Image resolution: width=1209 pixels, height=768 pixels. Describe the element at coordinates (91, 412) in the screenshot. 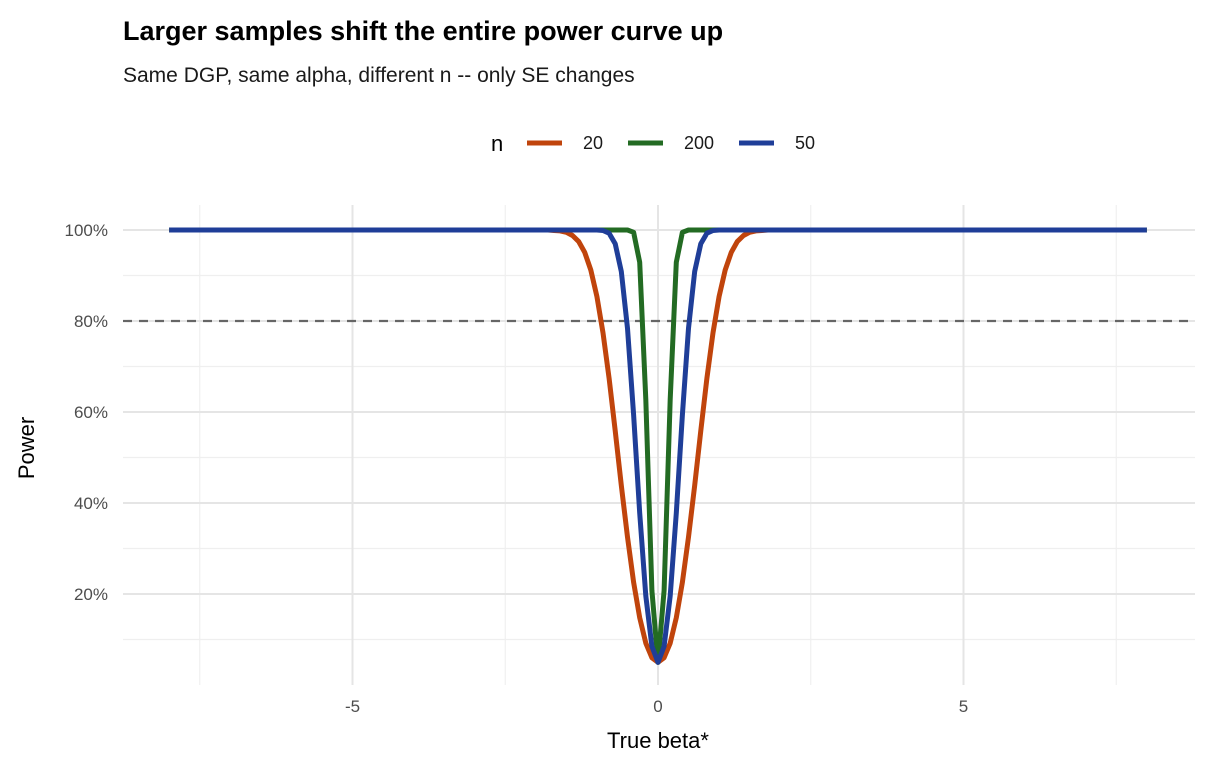

I see `y-tick-label: 60%` at that location.